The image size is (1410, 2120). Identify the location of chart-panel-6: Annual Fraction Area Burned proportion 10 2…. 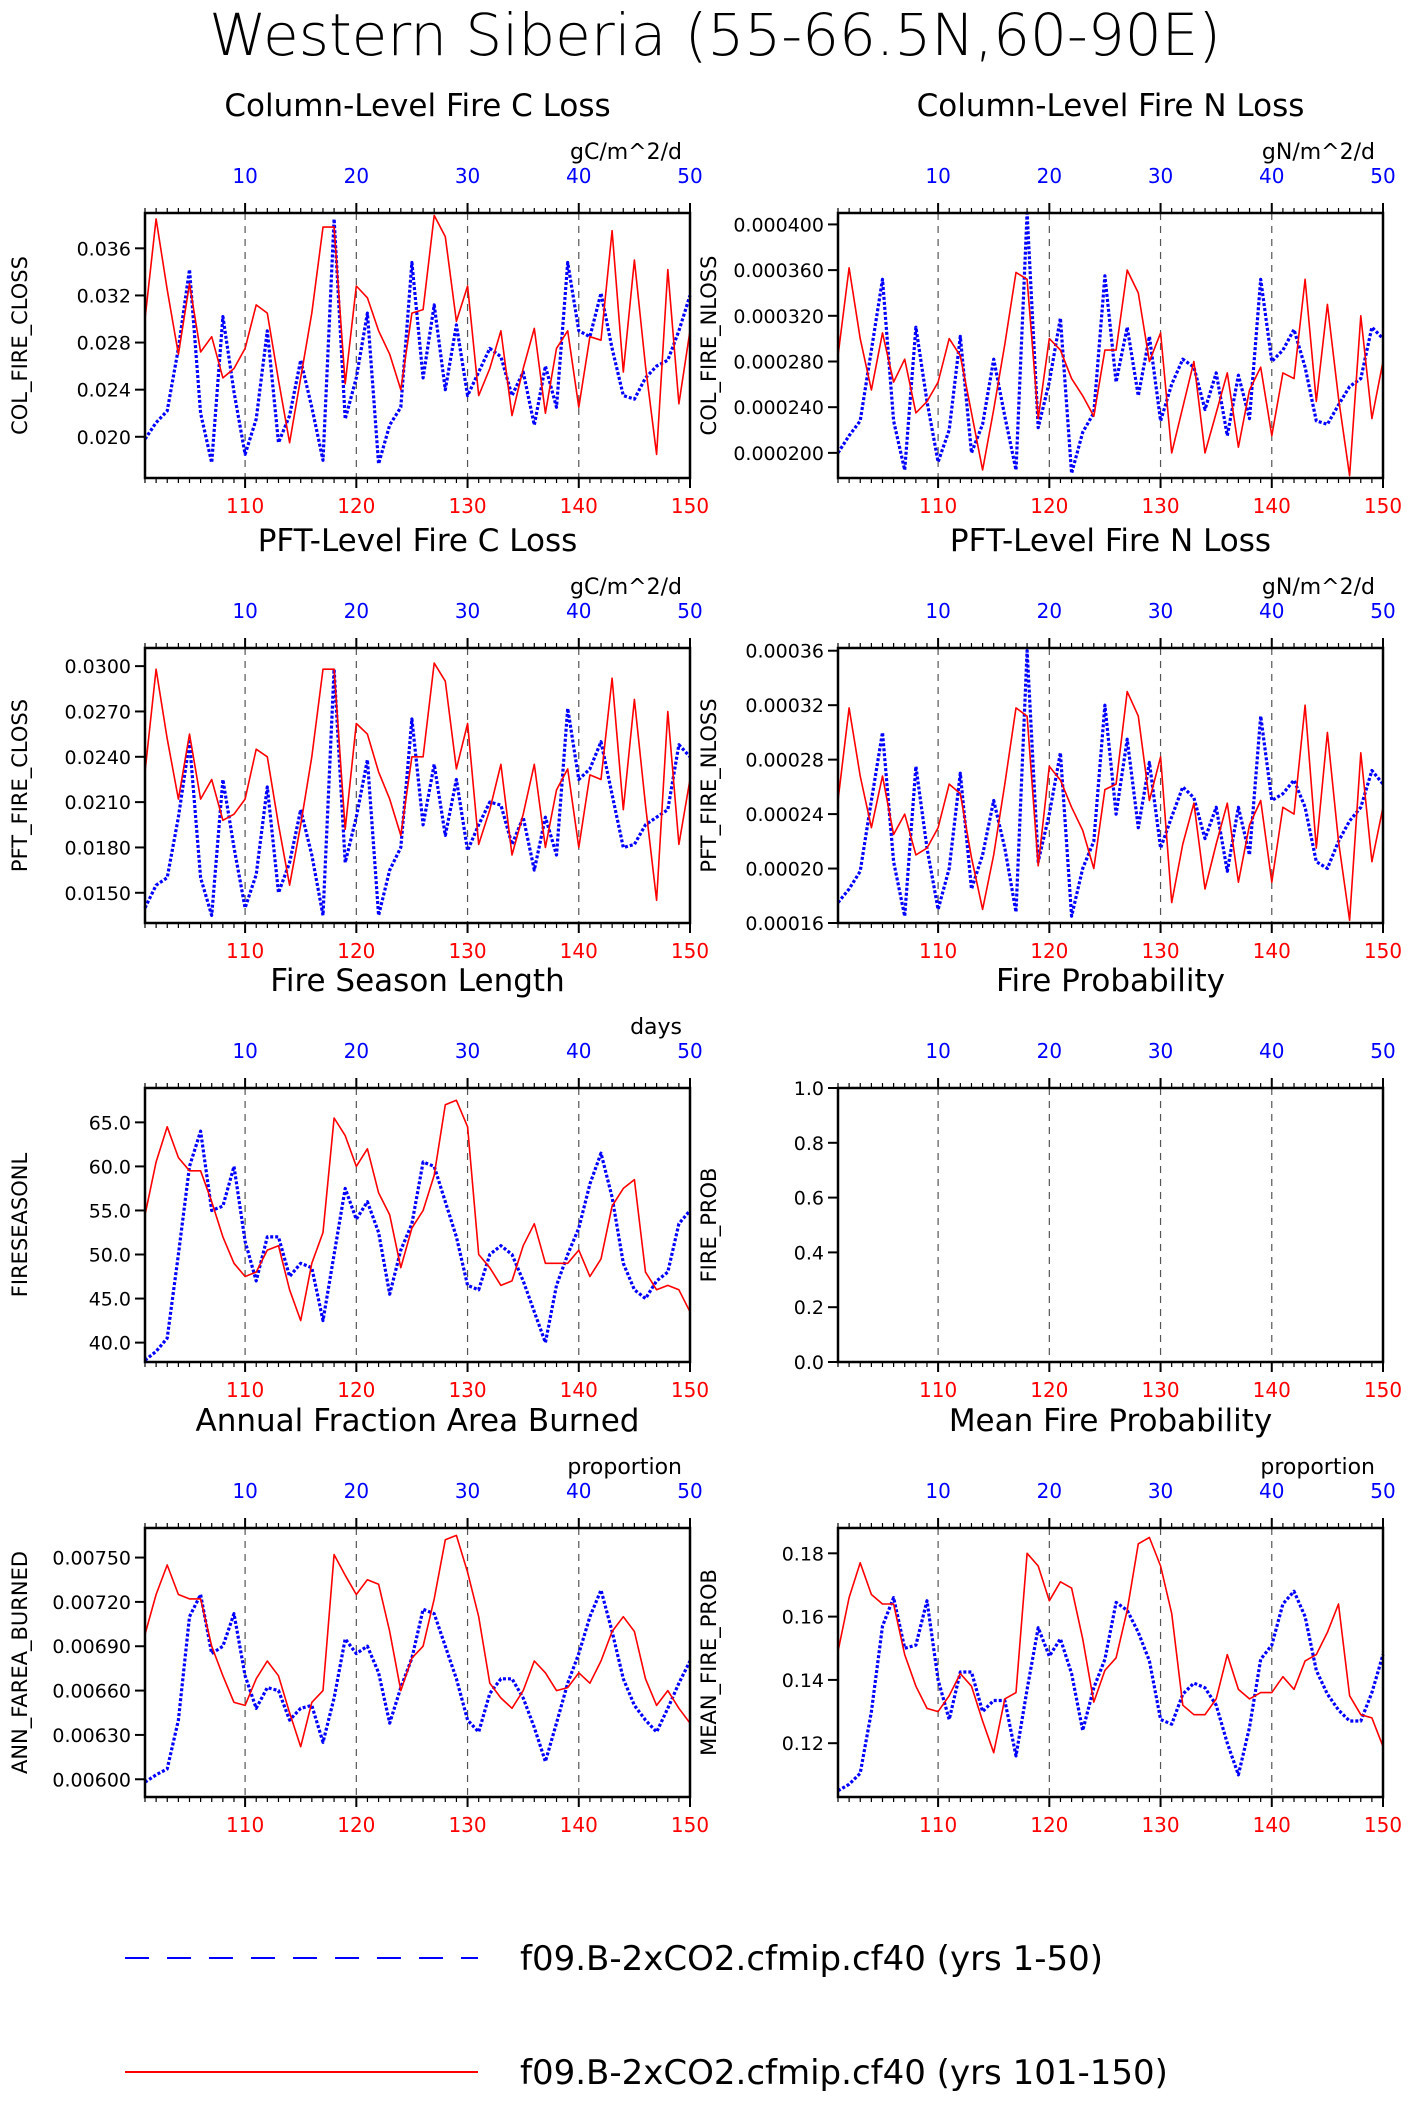
(358, 1620).